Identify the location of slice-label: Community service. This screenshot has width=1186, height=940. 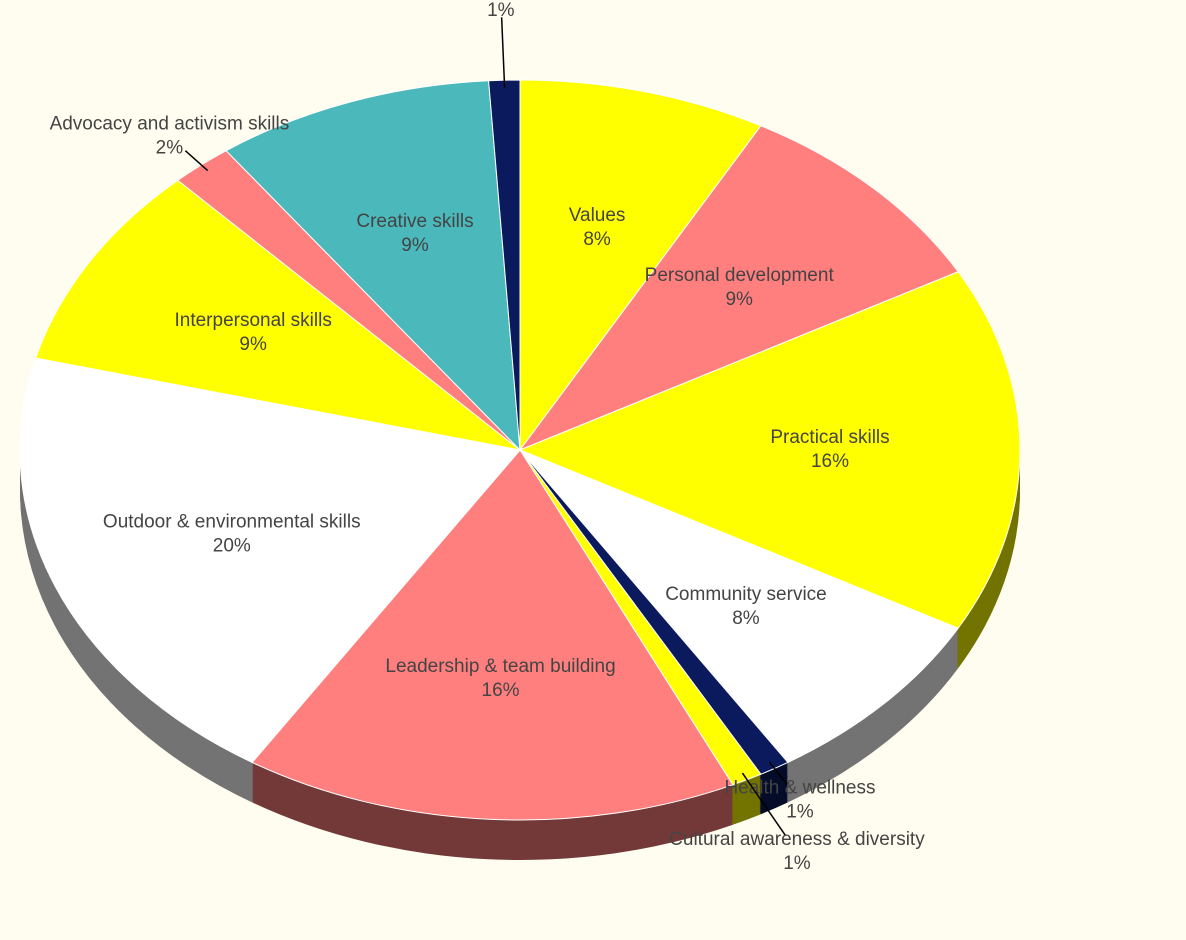
(746, 594).